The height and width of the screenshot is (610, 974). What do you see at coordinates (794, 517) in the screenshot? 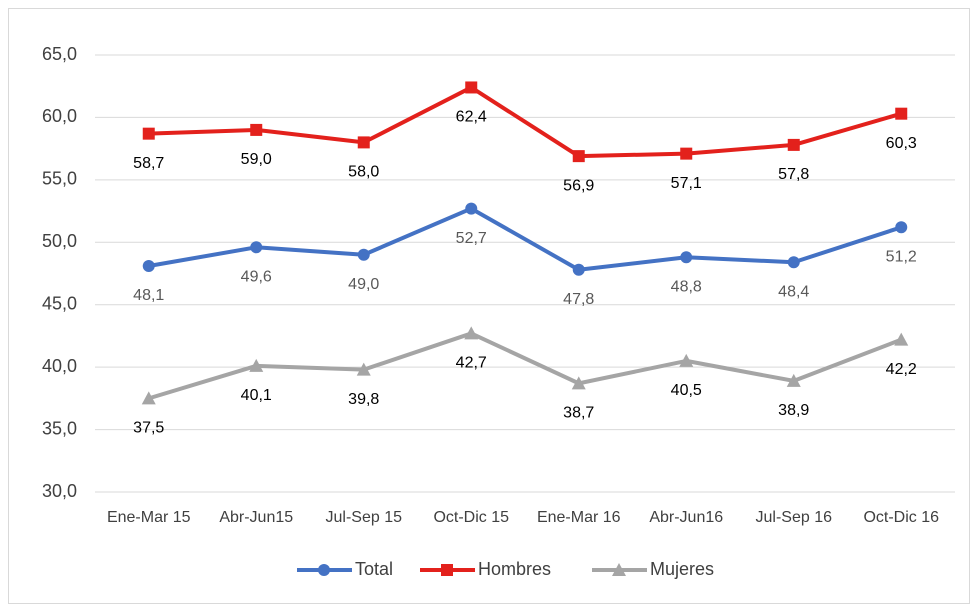
I see `x-tick-label: Jul-Sep 16` at bounding box center [794, 517].